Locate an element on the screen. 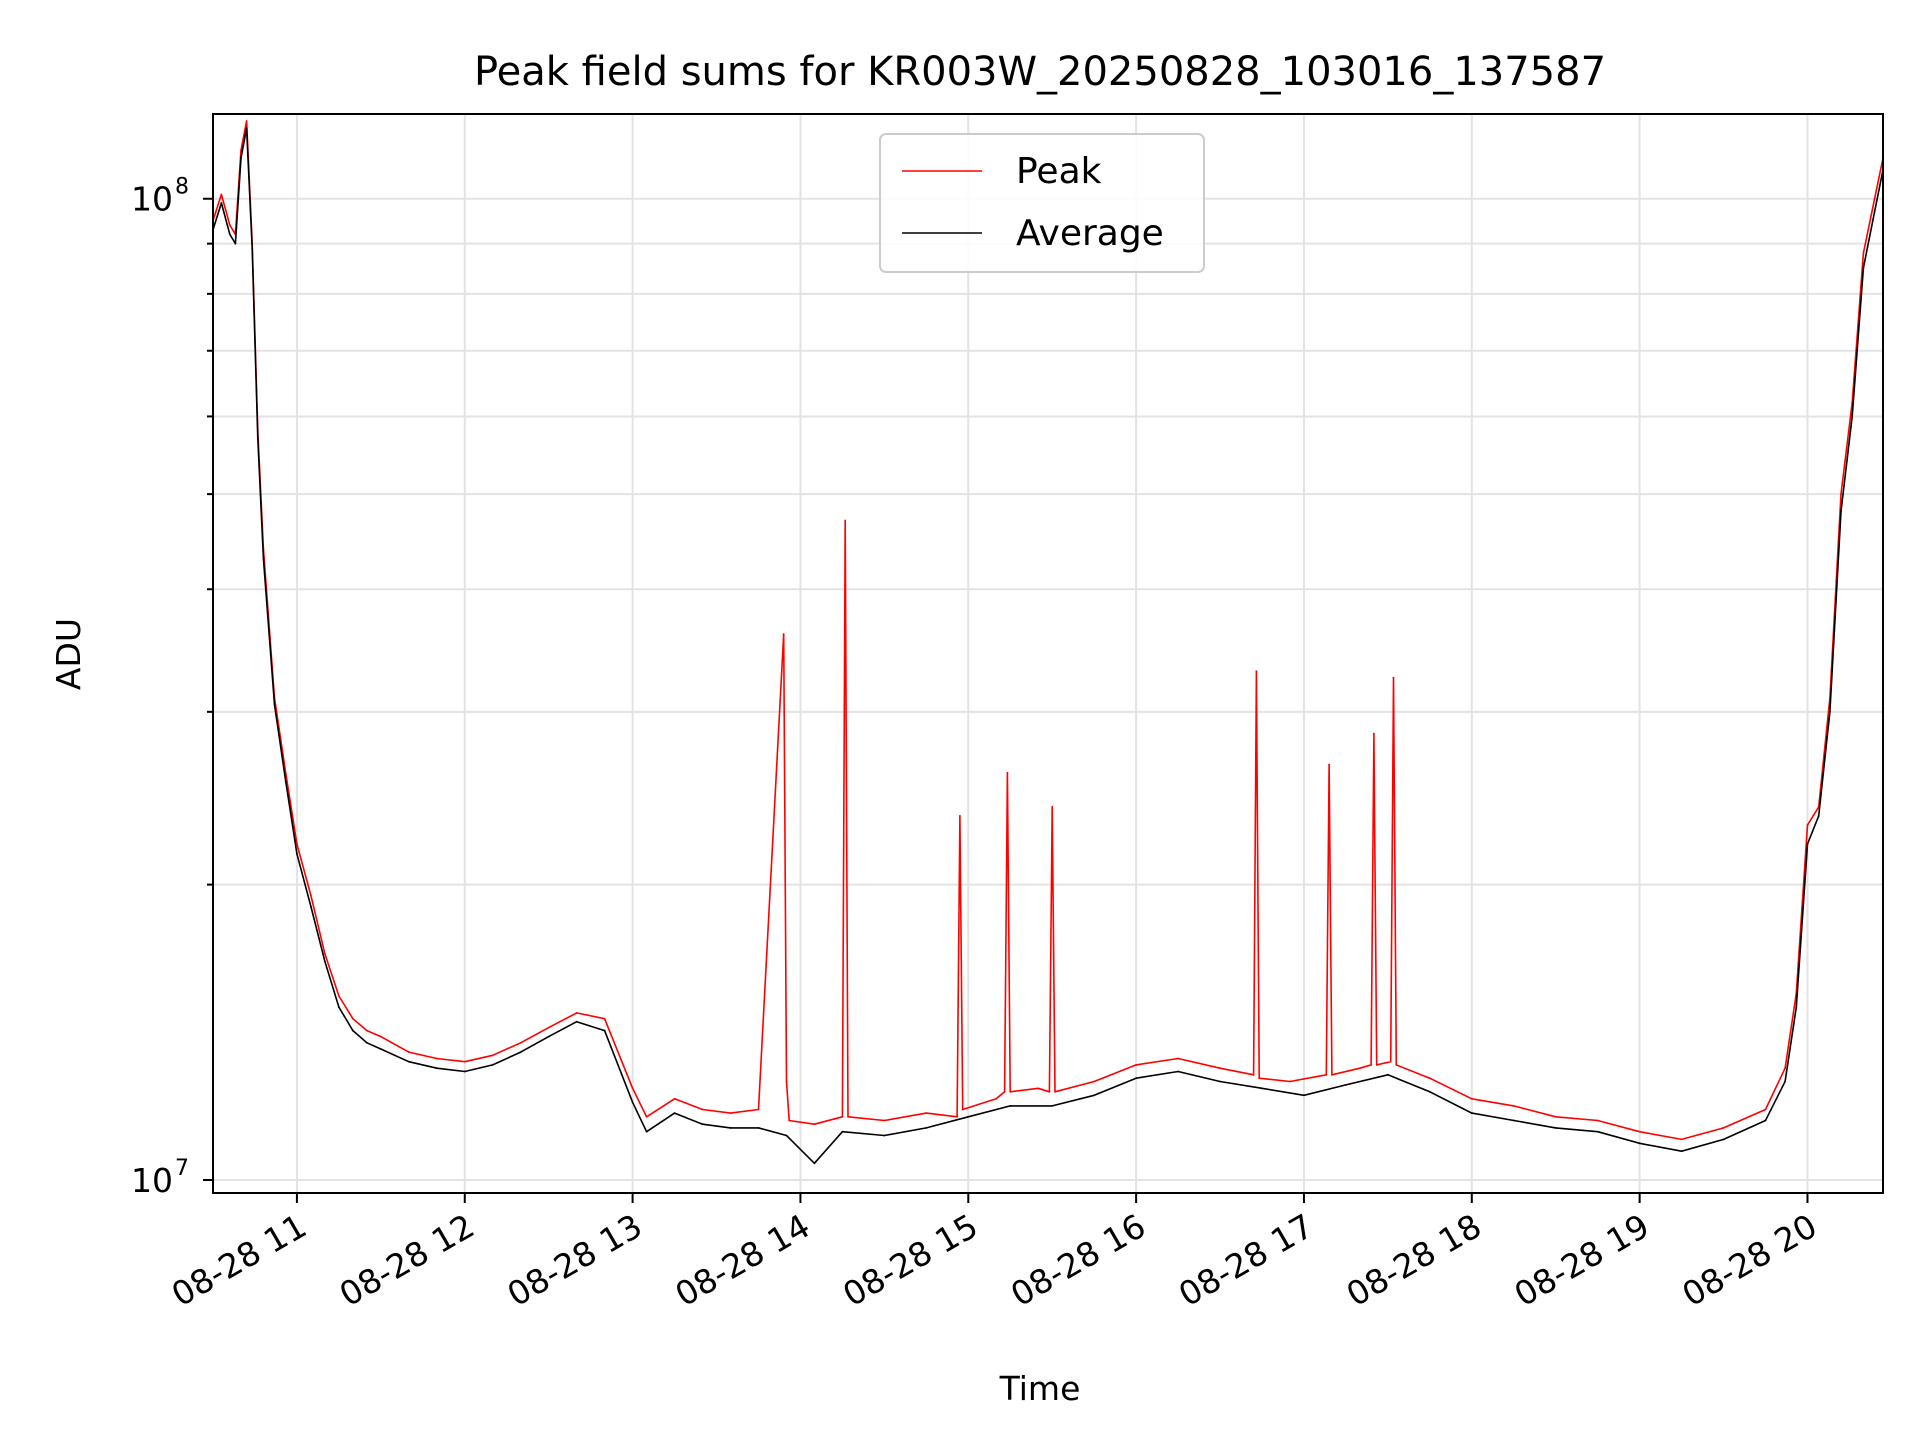 This screenshot has height=1440, width=1920. legend: Peak Average is located at coordinates (1042, 203).